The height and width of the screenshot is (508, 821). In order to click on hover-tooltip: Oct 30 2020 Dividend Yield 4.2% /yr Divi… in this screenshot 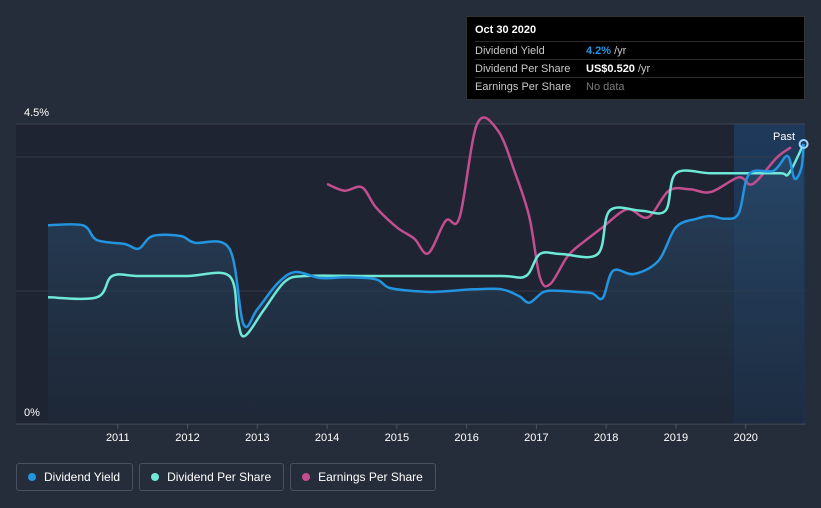, I will do `click(635, 58)`.